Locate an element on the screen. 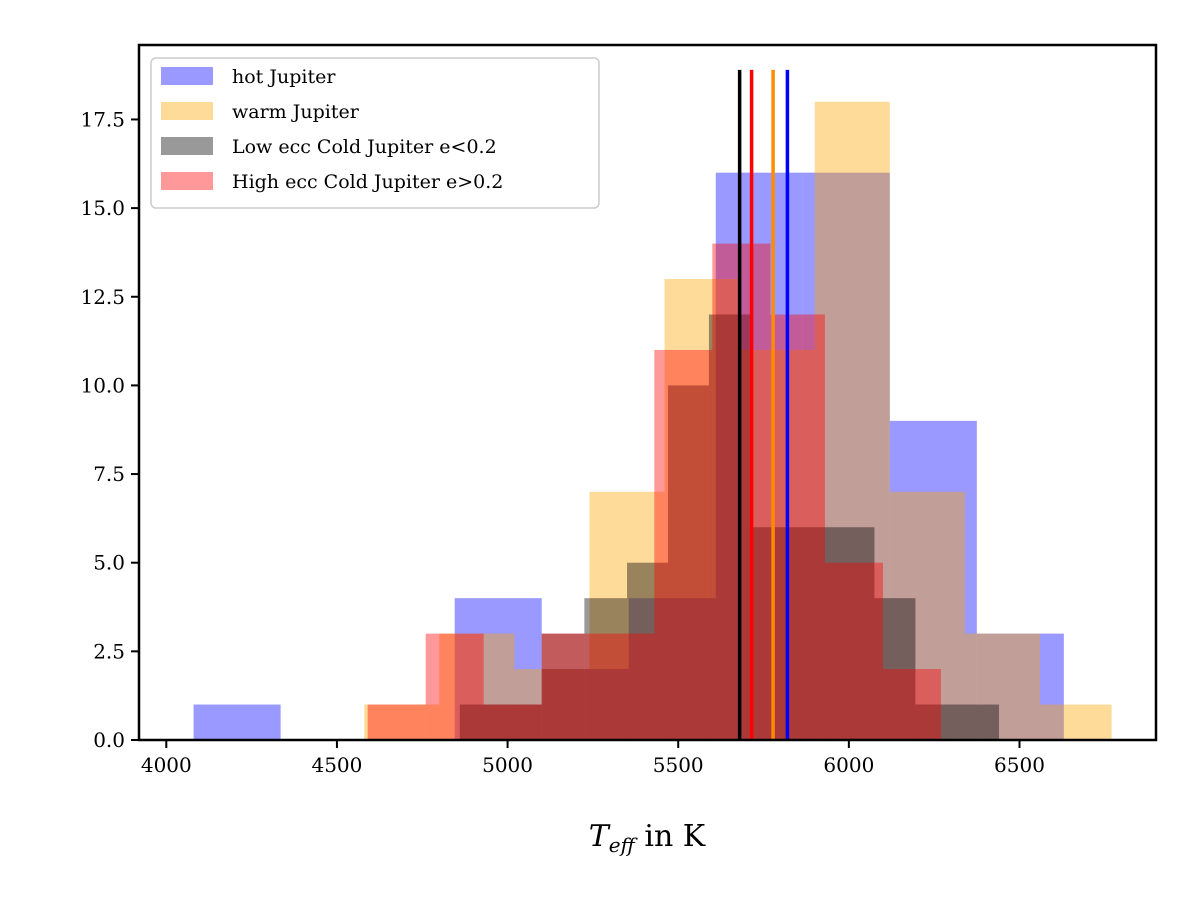  y-tick-label-2.5: 2.5 is located at coordinates (109, 651).